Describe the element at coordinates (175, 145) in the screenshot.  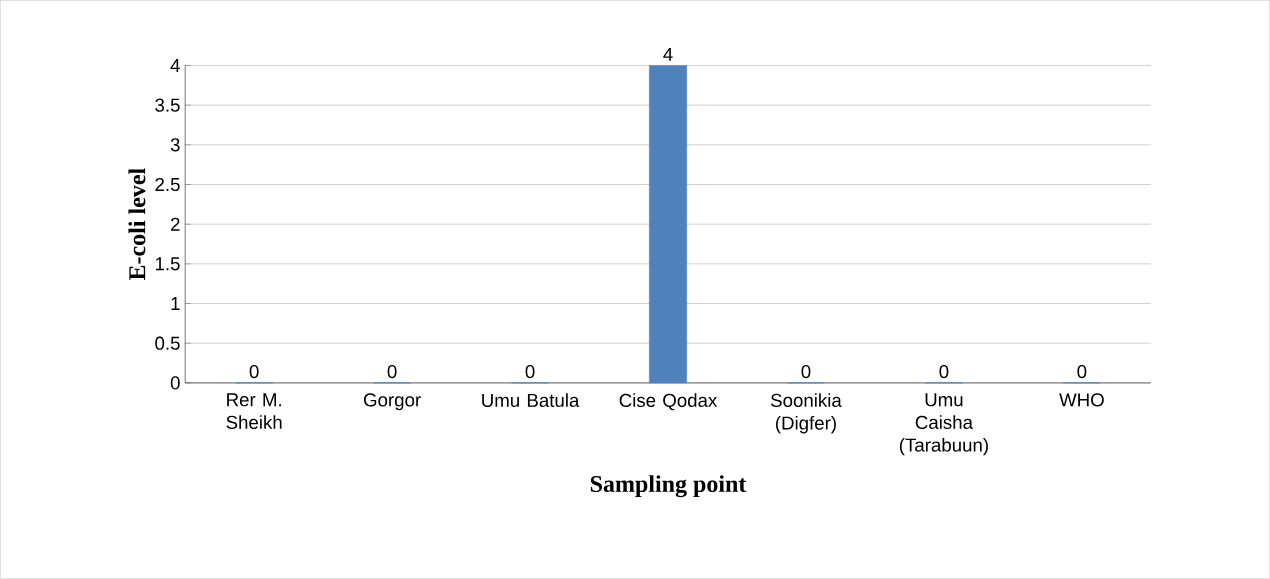
I see `y-tick-label: 3` at that location.